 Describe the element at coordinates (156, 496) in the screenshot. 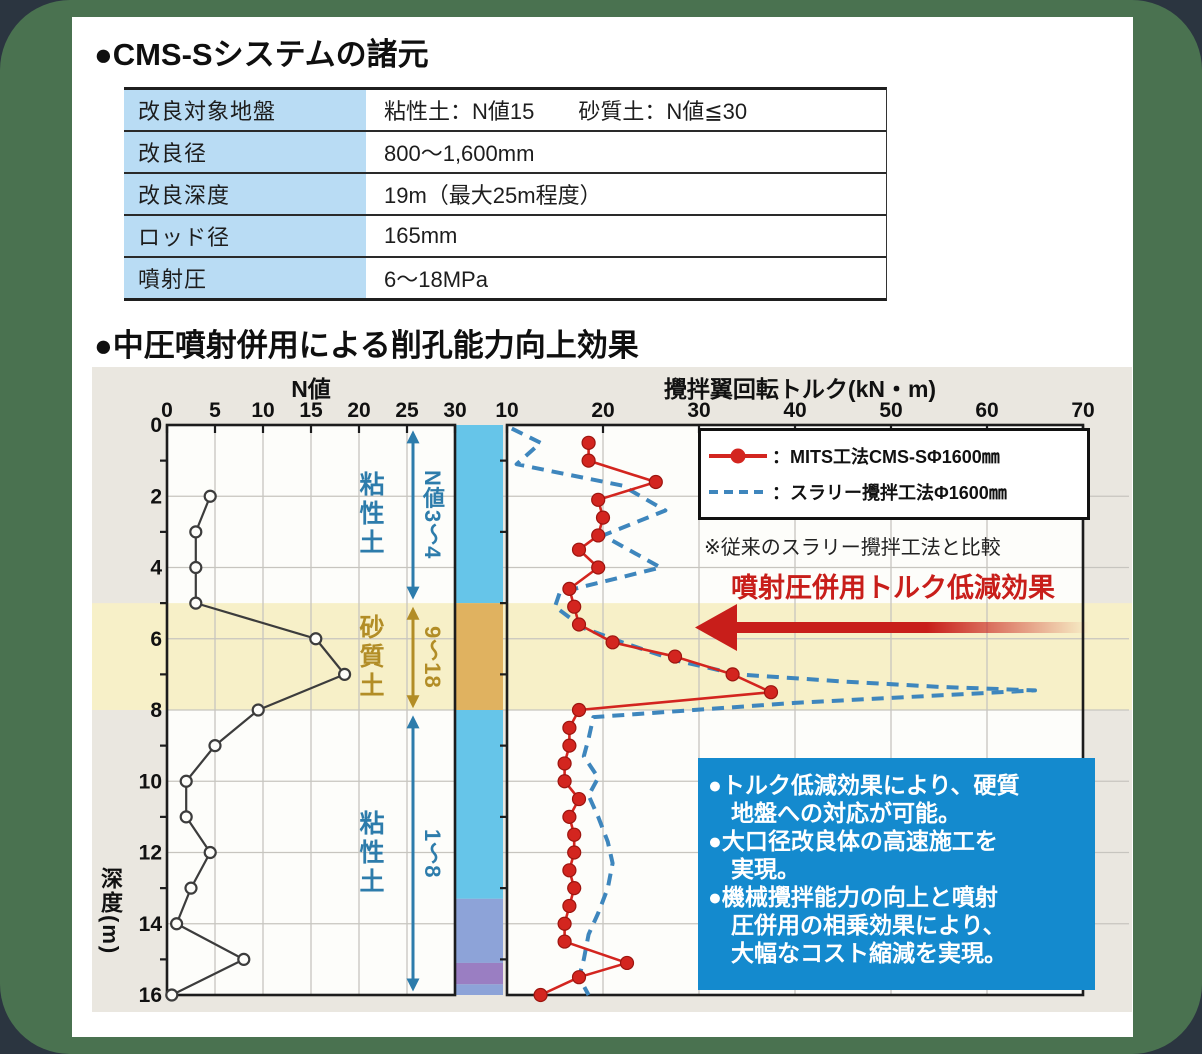

I see `depth-tick-label: 2` at that location.